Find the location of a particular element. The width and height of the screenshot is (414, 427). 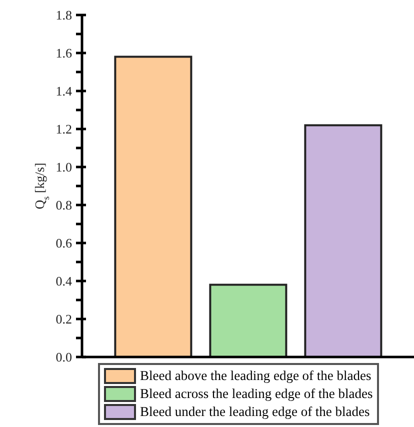

y-tick-label: 1.2 is located at coordinates (64, 129).